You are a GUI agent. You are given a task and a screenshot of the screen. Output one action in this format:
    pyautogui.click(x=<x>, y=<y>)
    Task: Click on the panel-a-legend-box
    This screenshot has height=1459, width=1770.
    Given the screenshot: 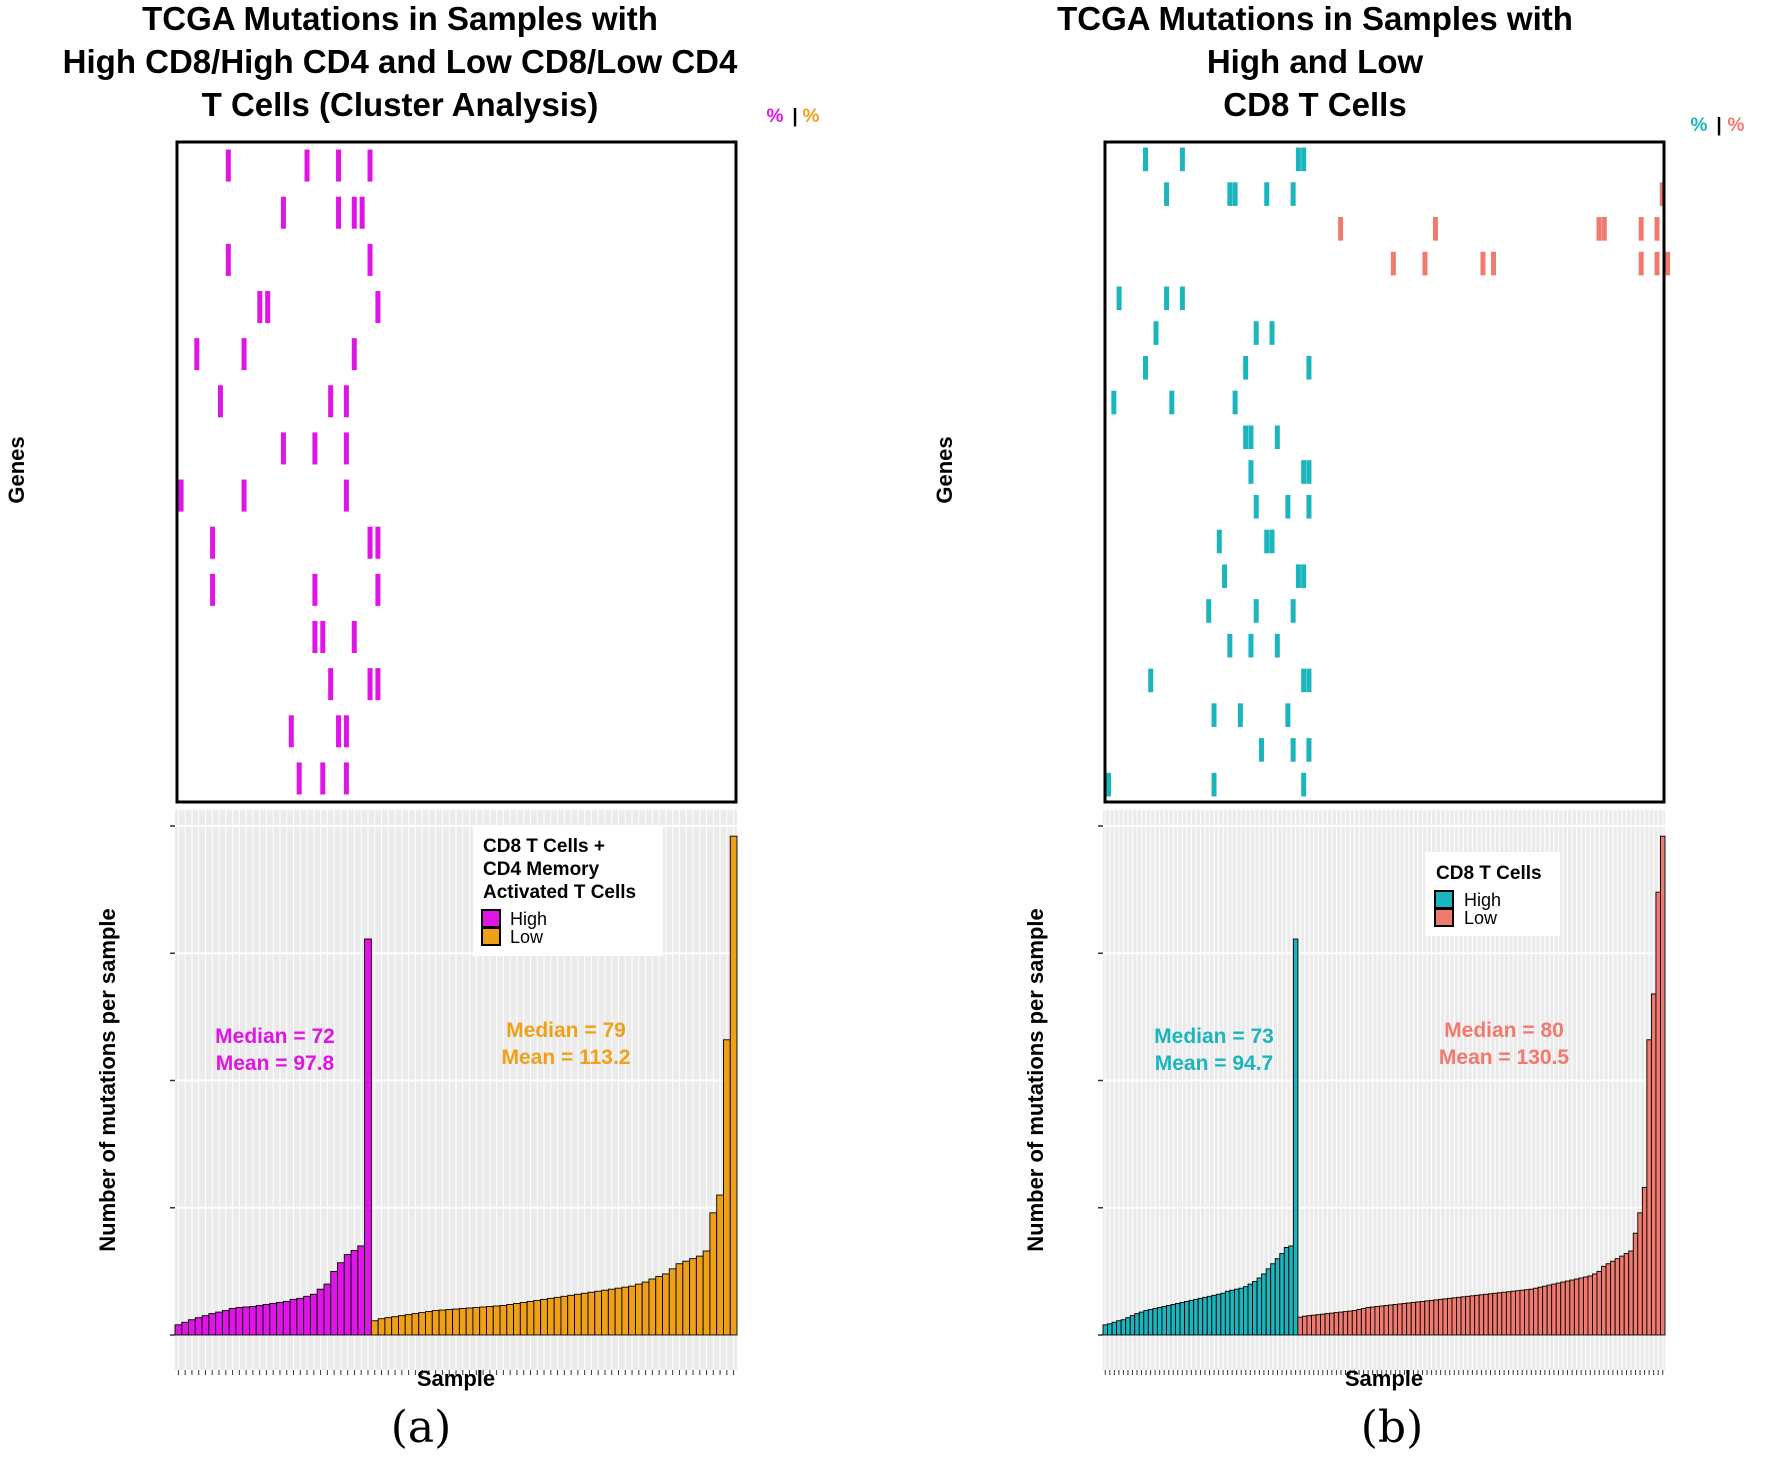 What is the action you would take?
    pyautogui.click(x=568, y=891)
    